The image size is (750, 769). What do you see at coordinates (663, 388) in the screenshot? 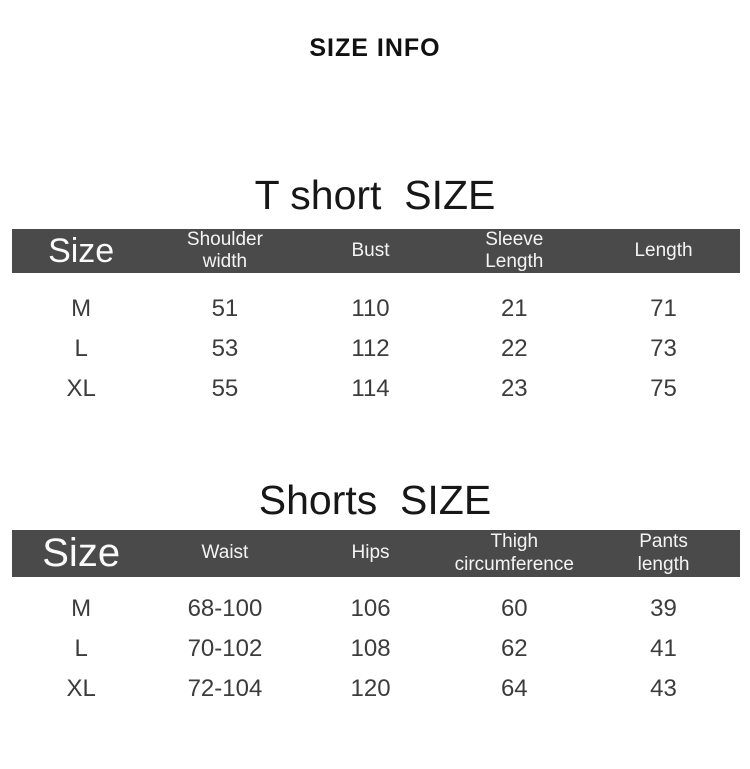
I see `value-cell: 75` at bounding box center [663, 388].